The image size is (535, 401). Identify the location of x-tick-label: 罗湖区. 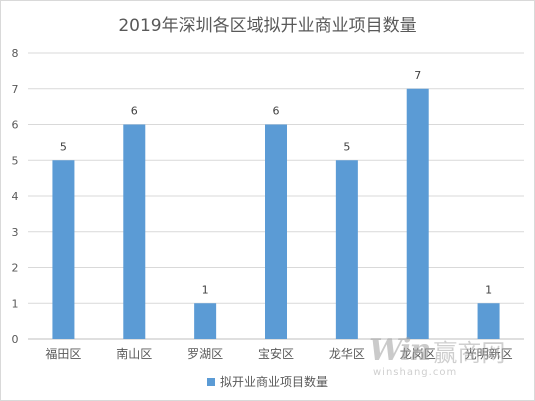
(205, 353).